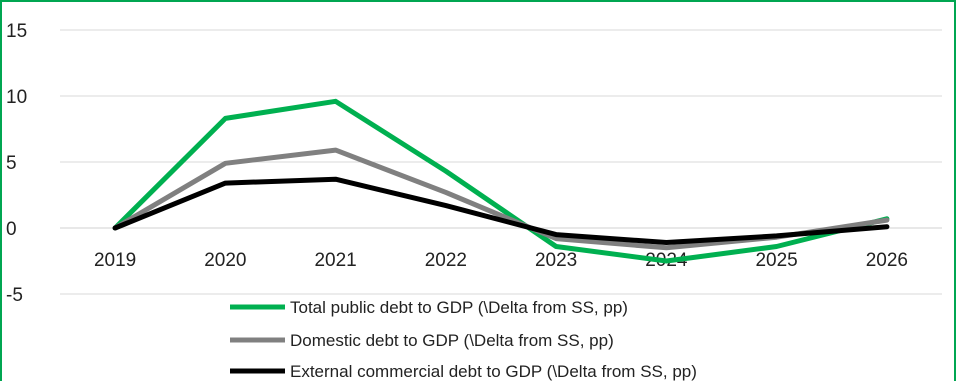  Describe the element at coordinates (11, 163) in the screenshot. I see `y-tick-label: 5` at that location.